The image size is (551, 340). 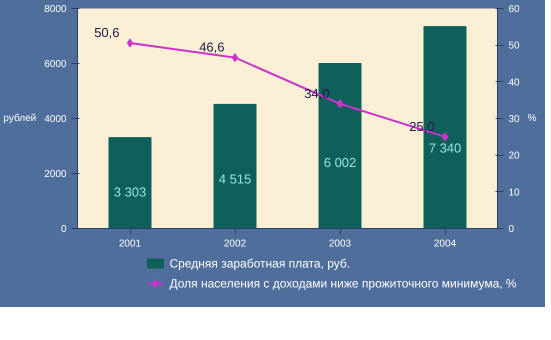 I want to click on y2-tick-label: 60, so click(x=514, y=9).